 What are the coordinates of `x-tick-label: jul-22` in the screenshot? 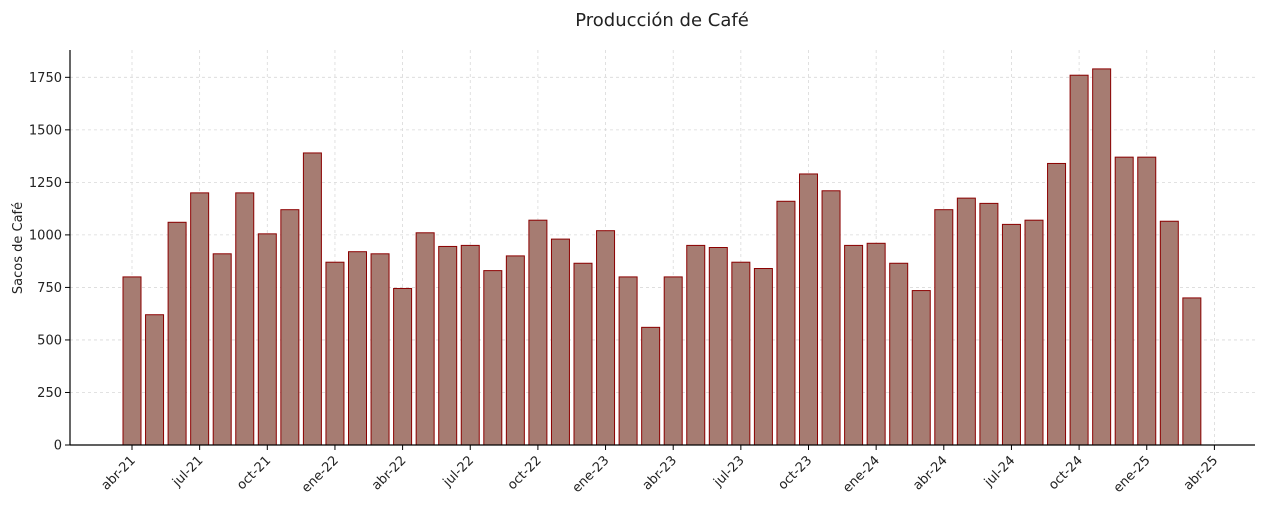 It's located at (458, 471).